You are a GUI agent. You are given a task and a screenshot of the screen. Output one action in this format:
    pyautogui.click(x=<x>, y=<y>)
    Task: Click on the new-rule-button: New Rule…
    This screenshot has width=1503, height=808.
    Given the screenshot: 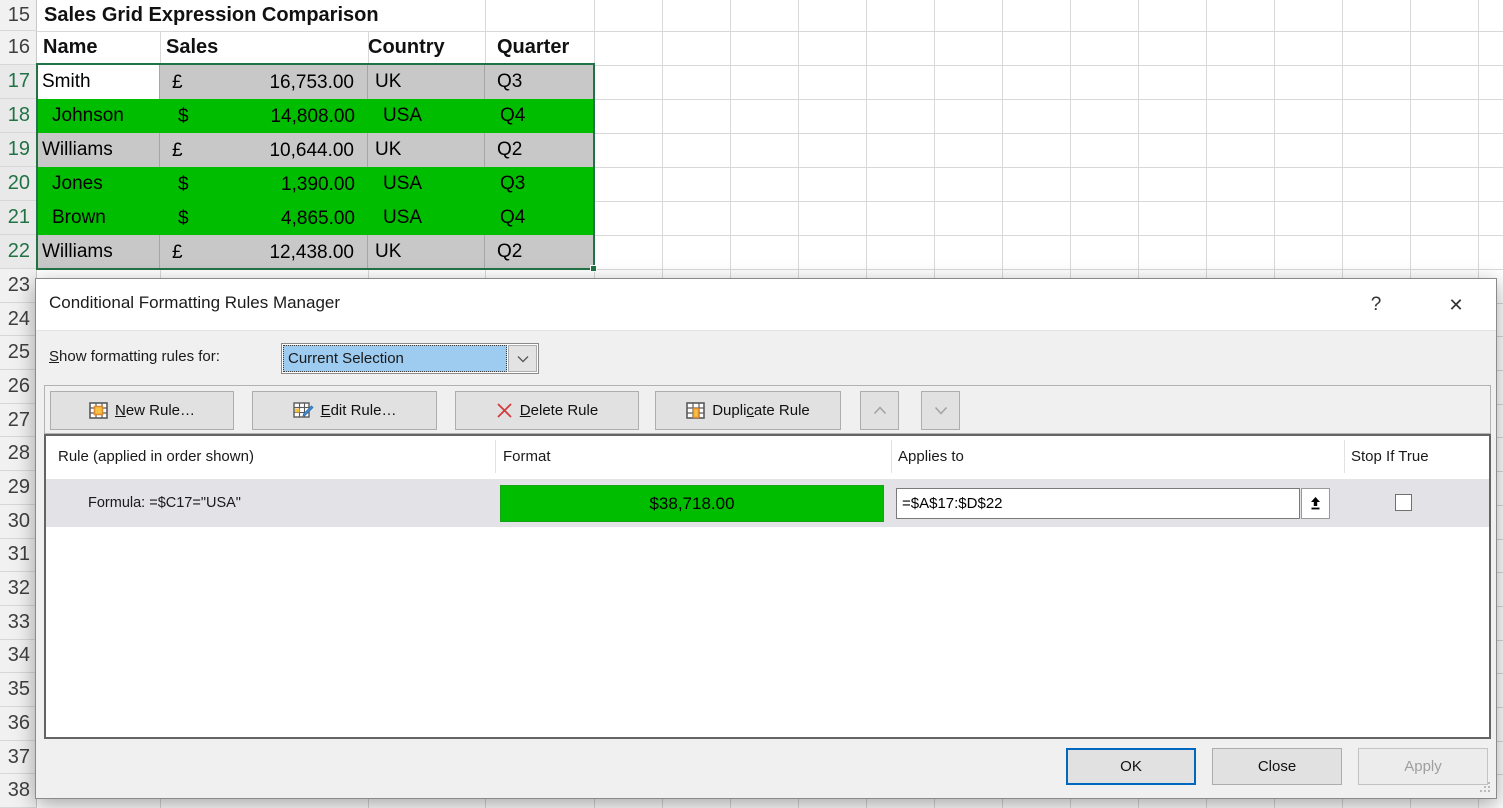 What is the action you would take?
    pyautogui.click(x=142, y=410)
    